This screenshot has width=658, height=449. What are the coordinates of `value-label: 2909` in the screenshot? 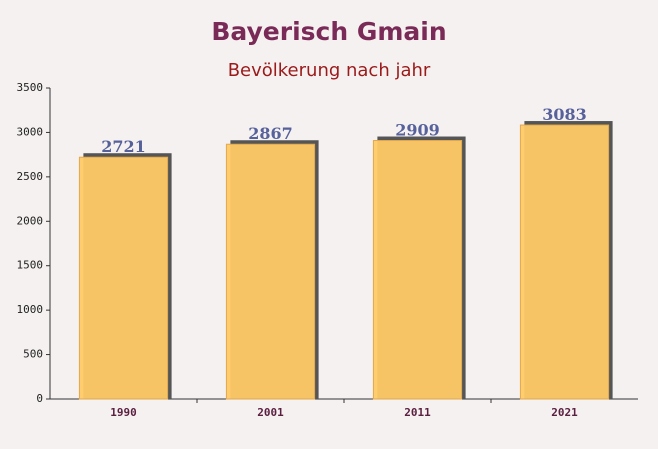 It's located at (417, 130).